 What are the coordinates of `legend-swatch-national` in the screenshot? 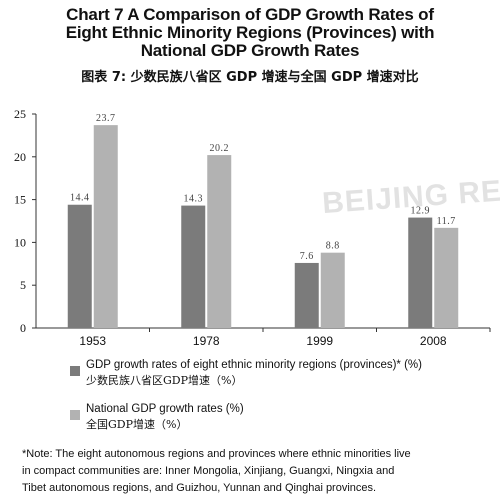 It's located at (75, 415).